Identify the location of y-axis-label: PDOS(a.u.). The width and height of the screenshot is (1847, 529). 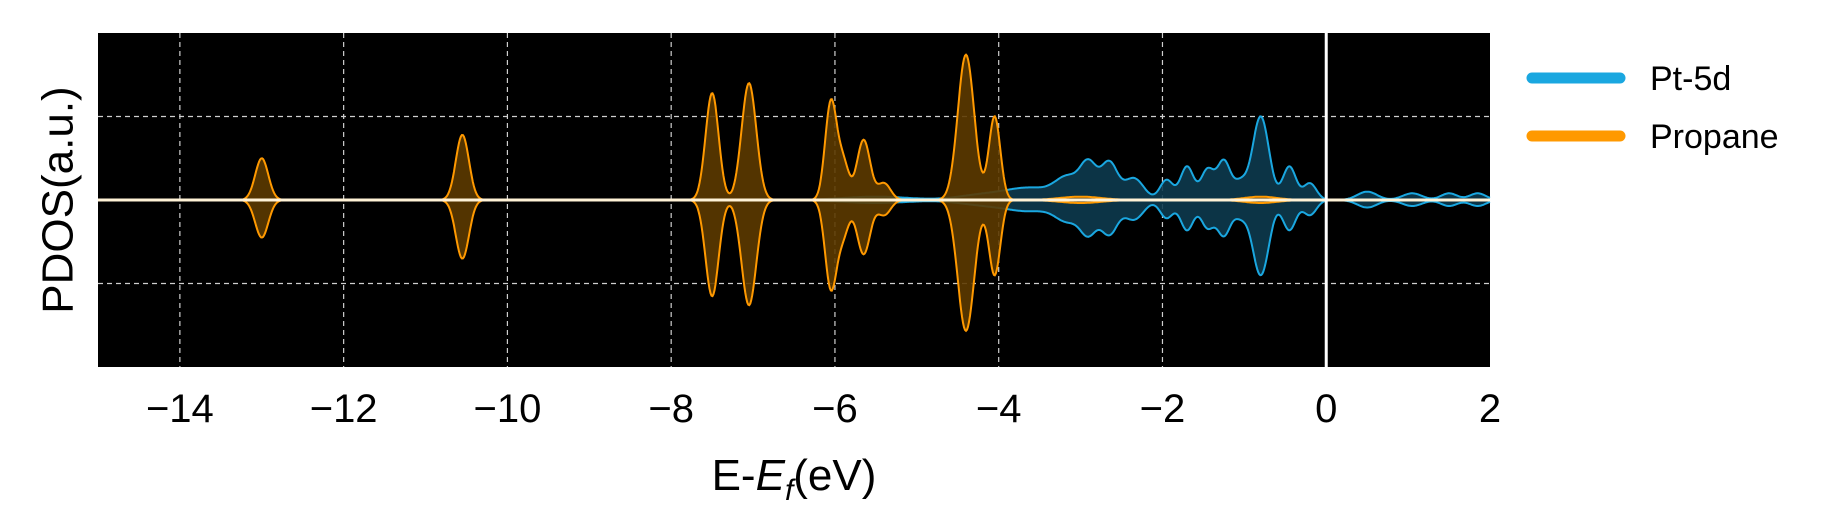
(58, 199).